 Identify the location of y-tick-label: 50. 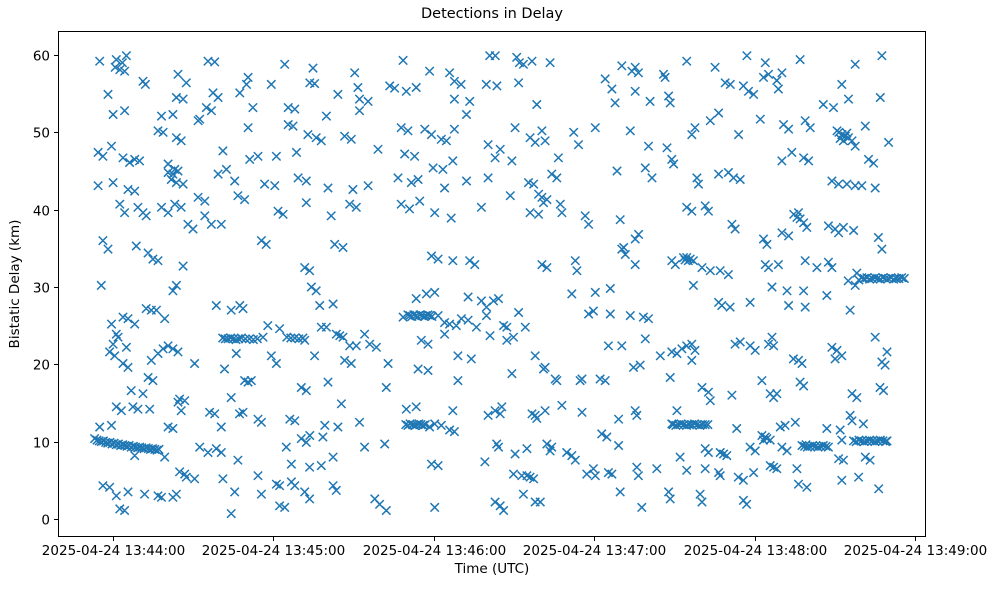
(41, 133).